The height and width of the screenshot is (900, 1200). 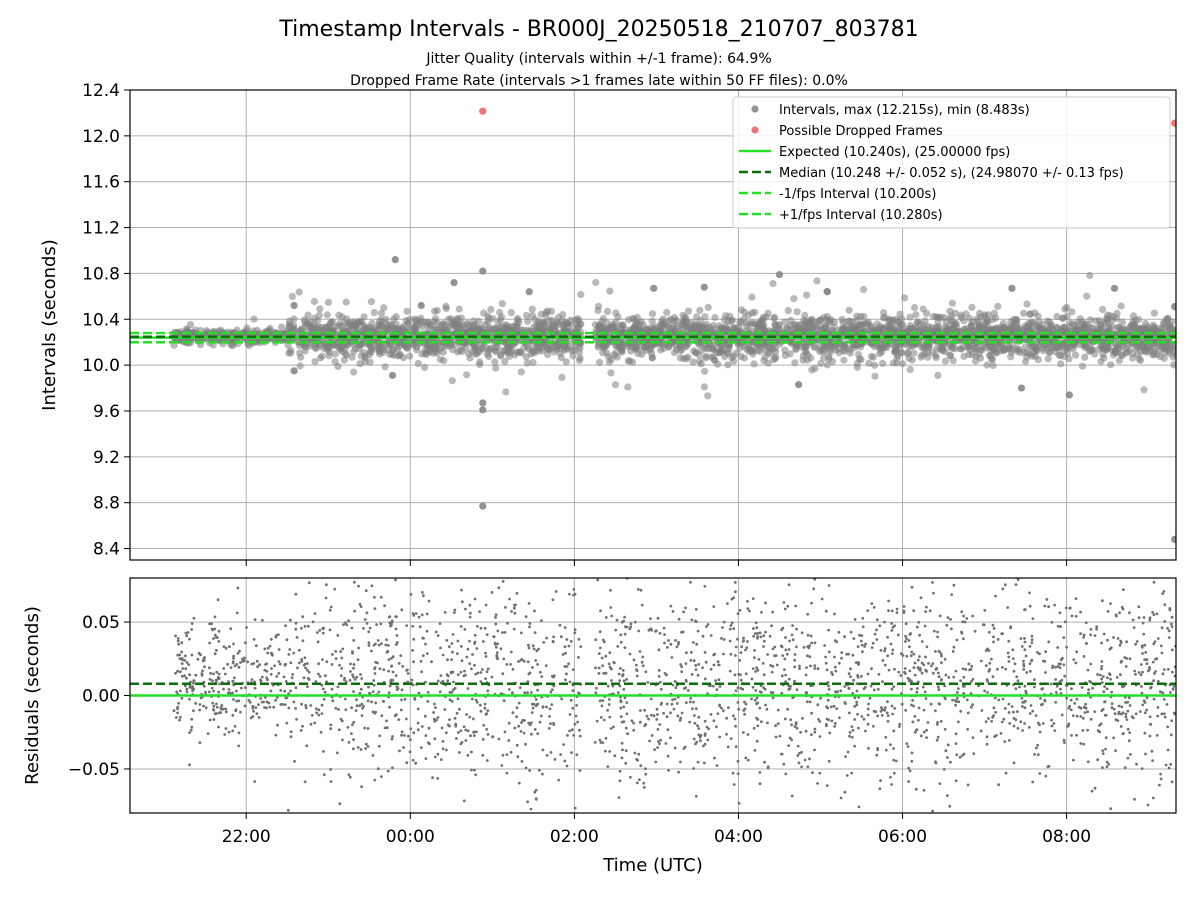 I want to click on dropped-frame-point, so click(x=1173, y=123).